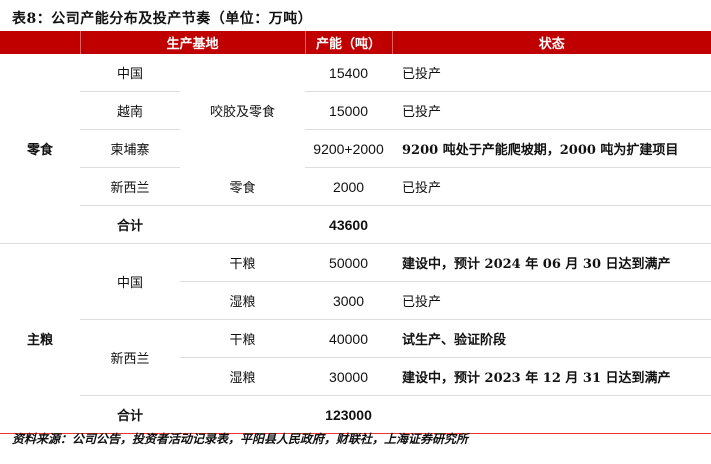 Image resolution: width=711 pixels, height=464 pixels. What do you see at coordinates (130, 110) in the screenshot?
I see `base-cell: 越南` at bounding box center [130, 110].